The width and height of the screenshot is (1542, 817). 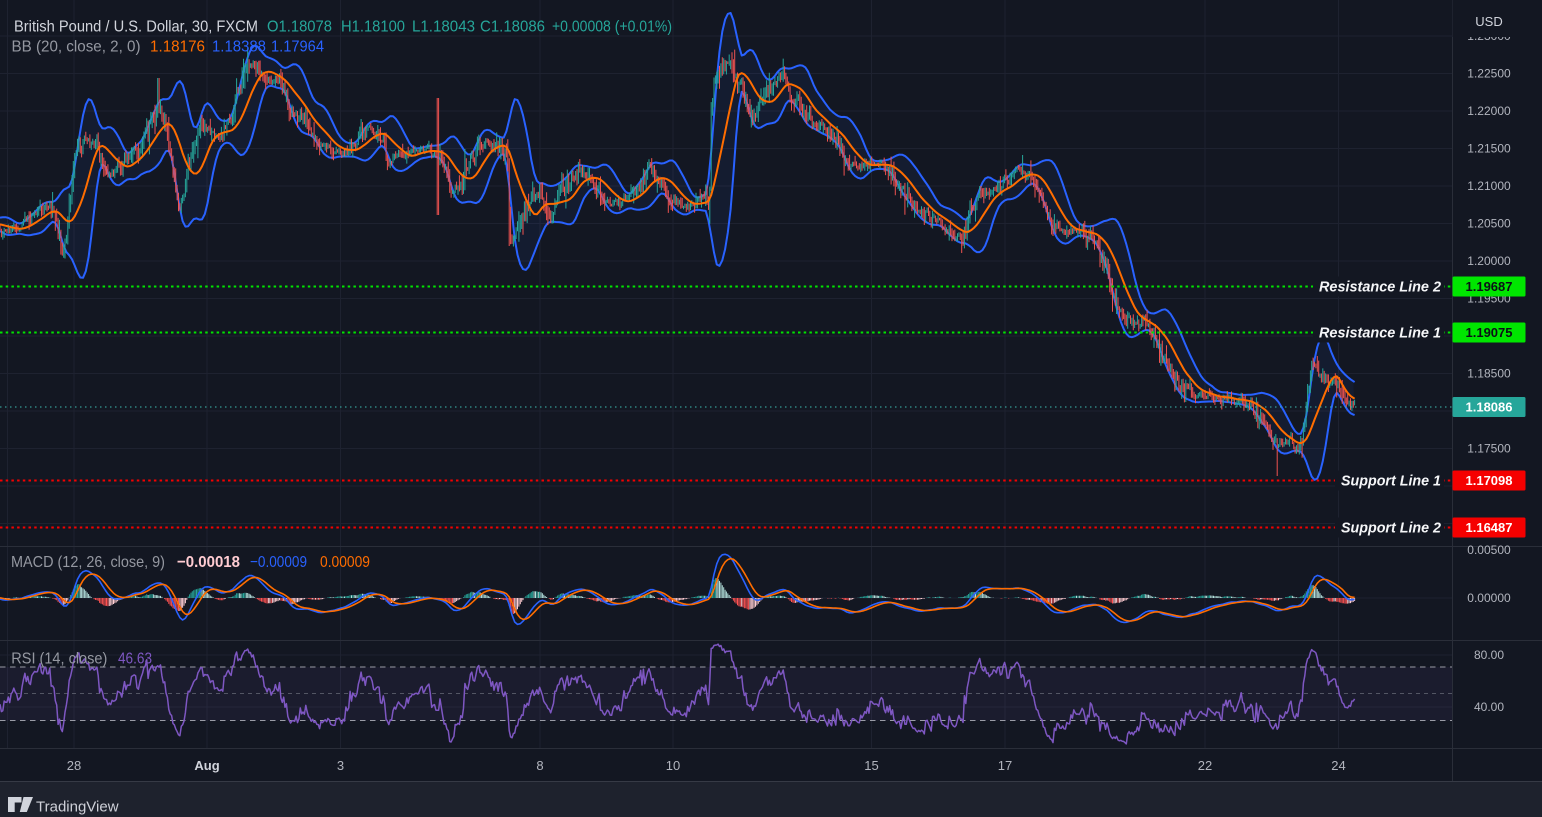 I want to click on svg-text: Resistance Line 1, so click(x=1380, y=333).